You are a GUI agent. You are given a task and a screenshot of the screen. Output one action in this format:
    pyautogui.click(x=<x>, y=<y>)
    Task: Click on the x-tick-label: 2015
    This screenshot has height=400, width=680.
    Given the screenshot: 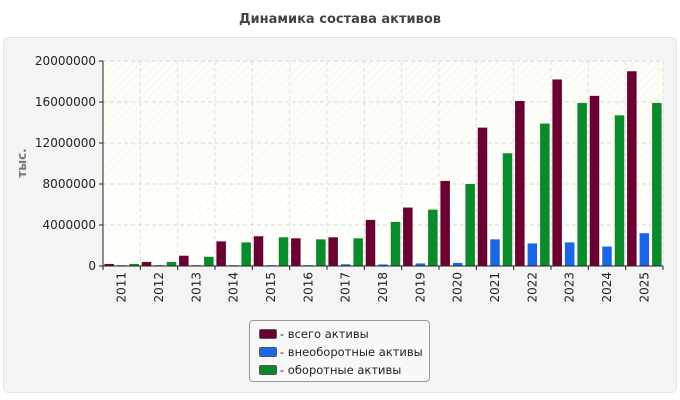 What is the action you would take?
    pyautogui.click(x=271, y=287)
    